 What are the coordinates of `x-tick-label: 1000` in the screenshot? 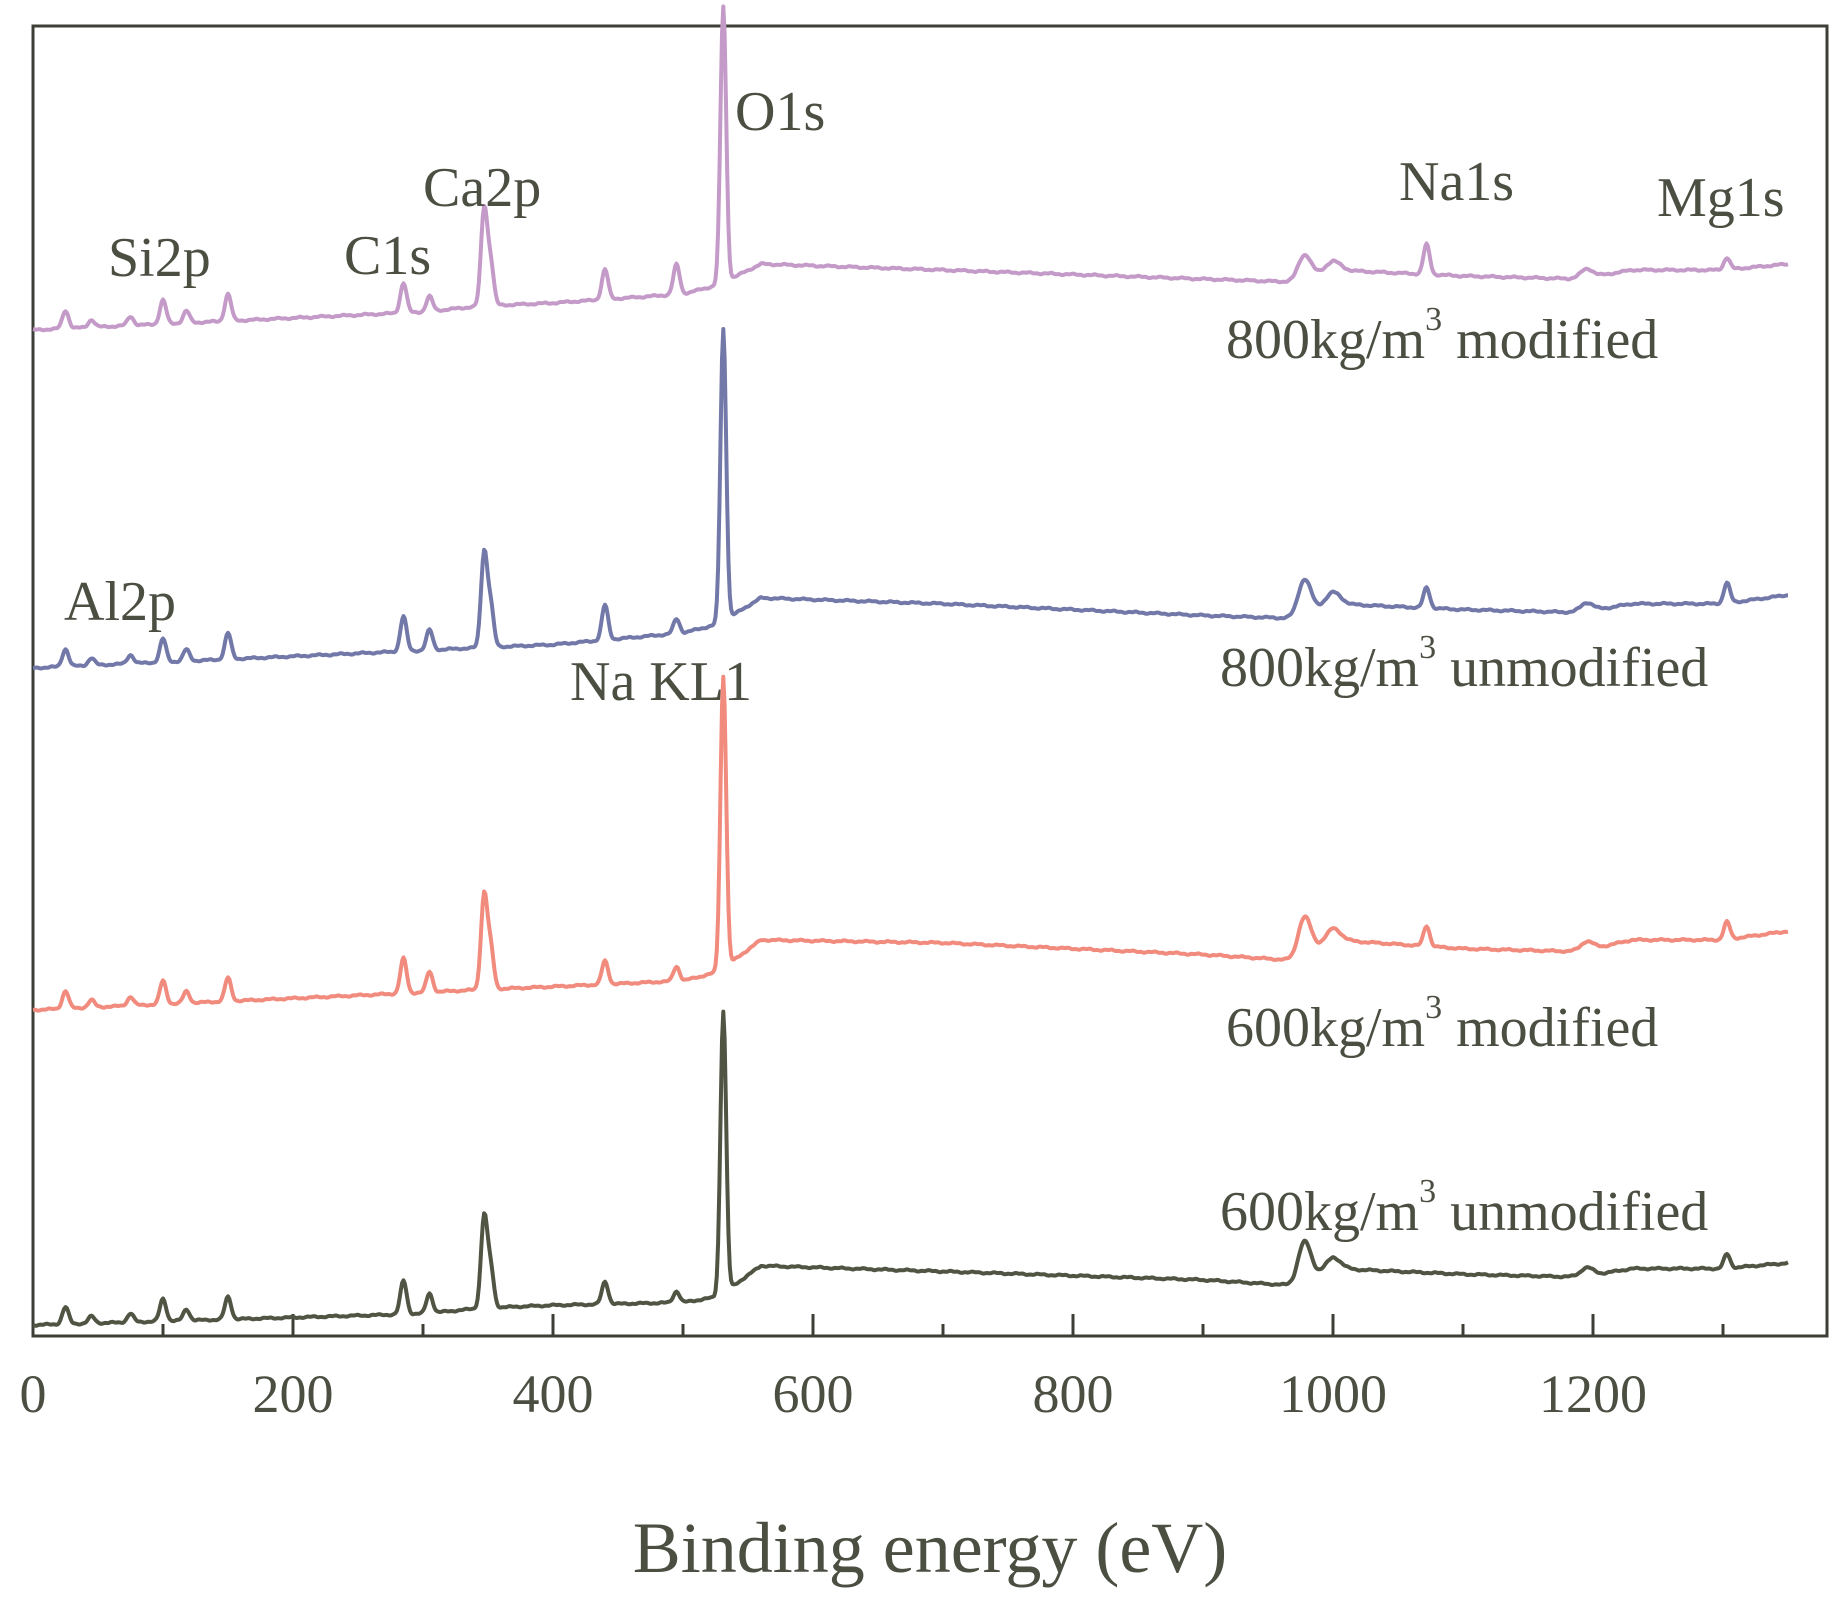 It's located at (1333, 1394).